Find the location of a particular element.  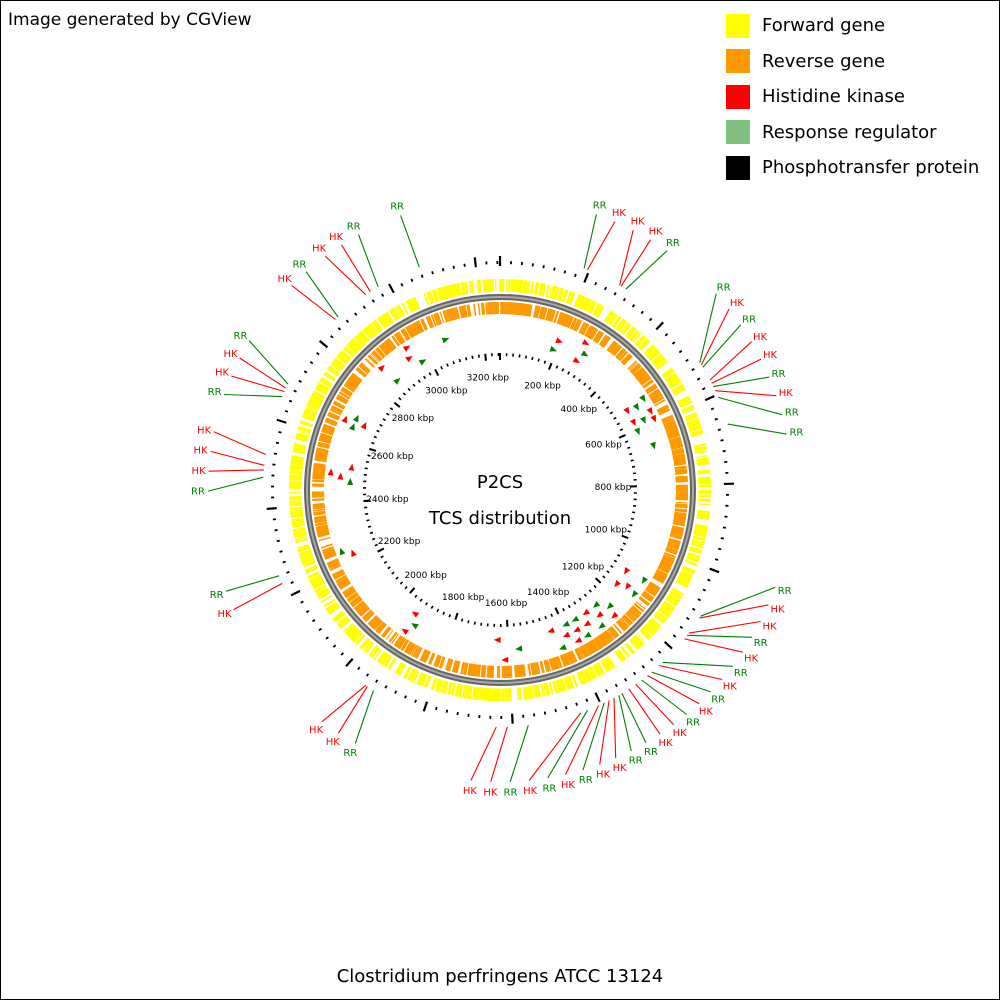

outer-major-tick is located at coordinates (512, 718).